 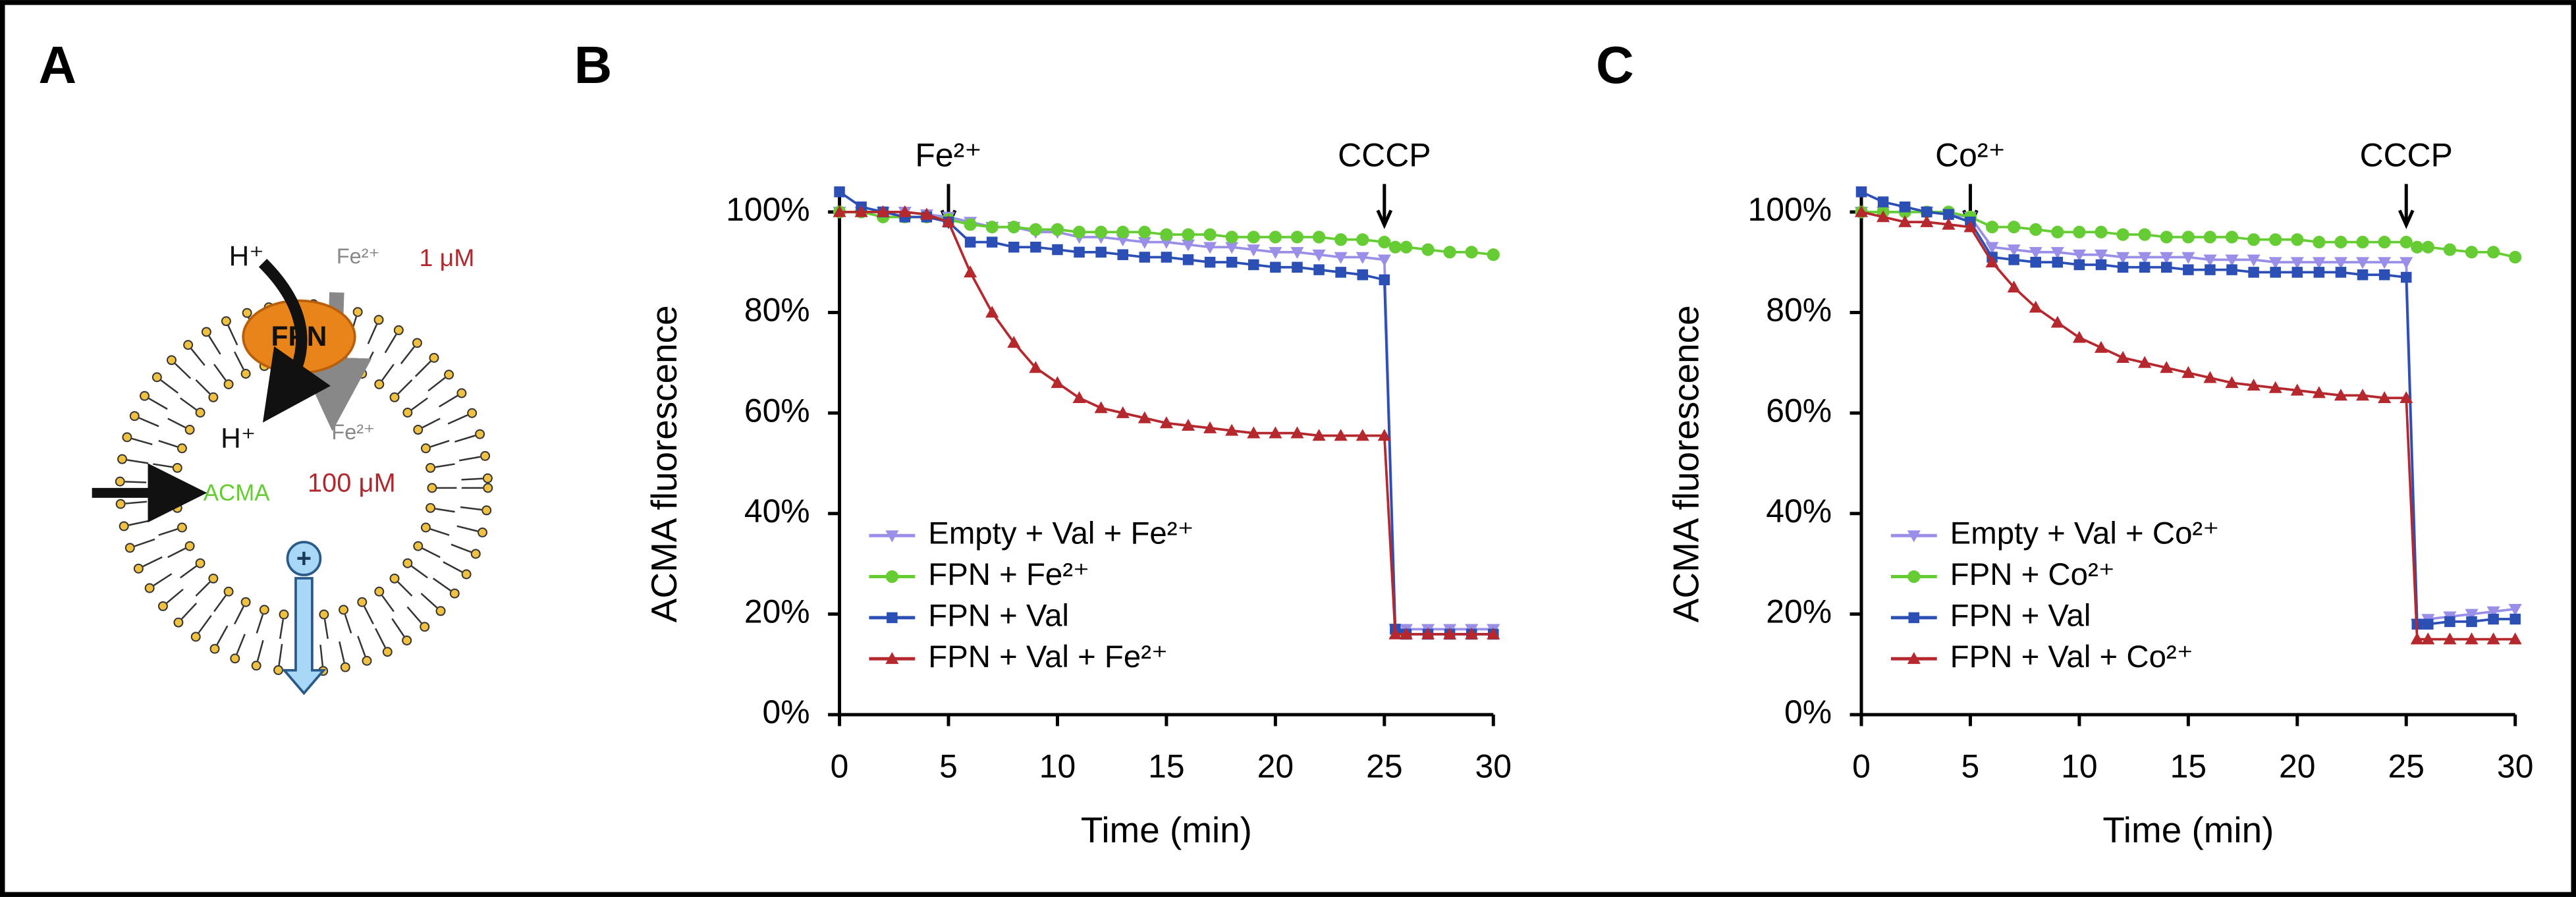 What do you see at coordinates (1790, 210) in the screenshot?
I see `y-tick-label: 100%` at bounding box center [1790, 210].